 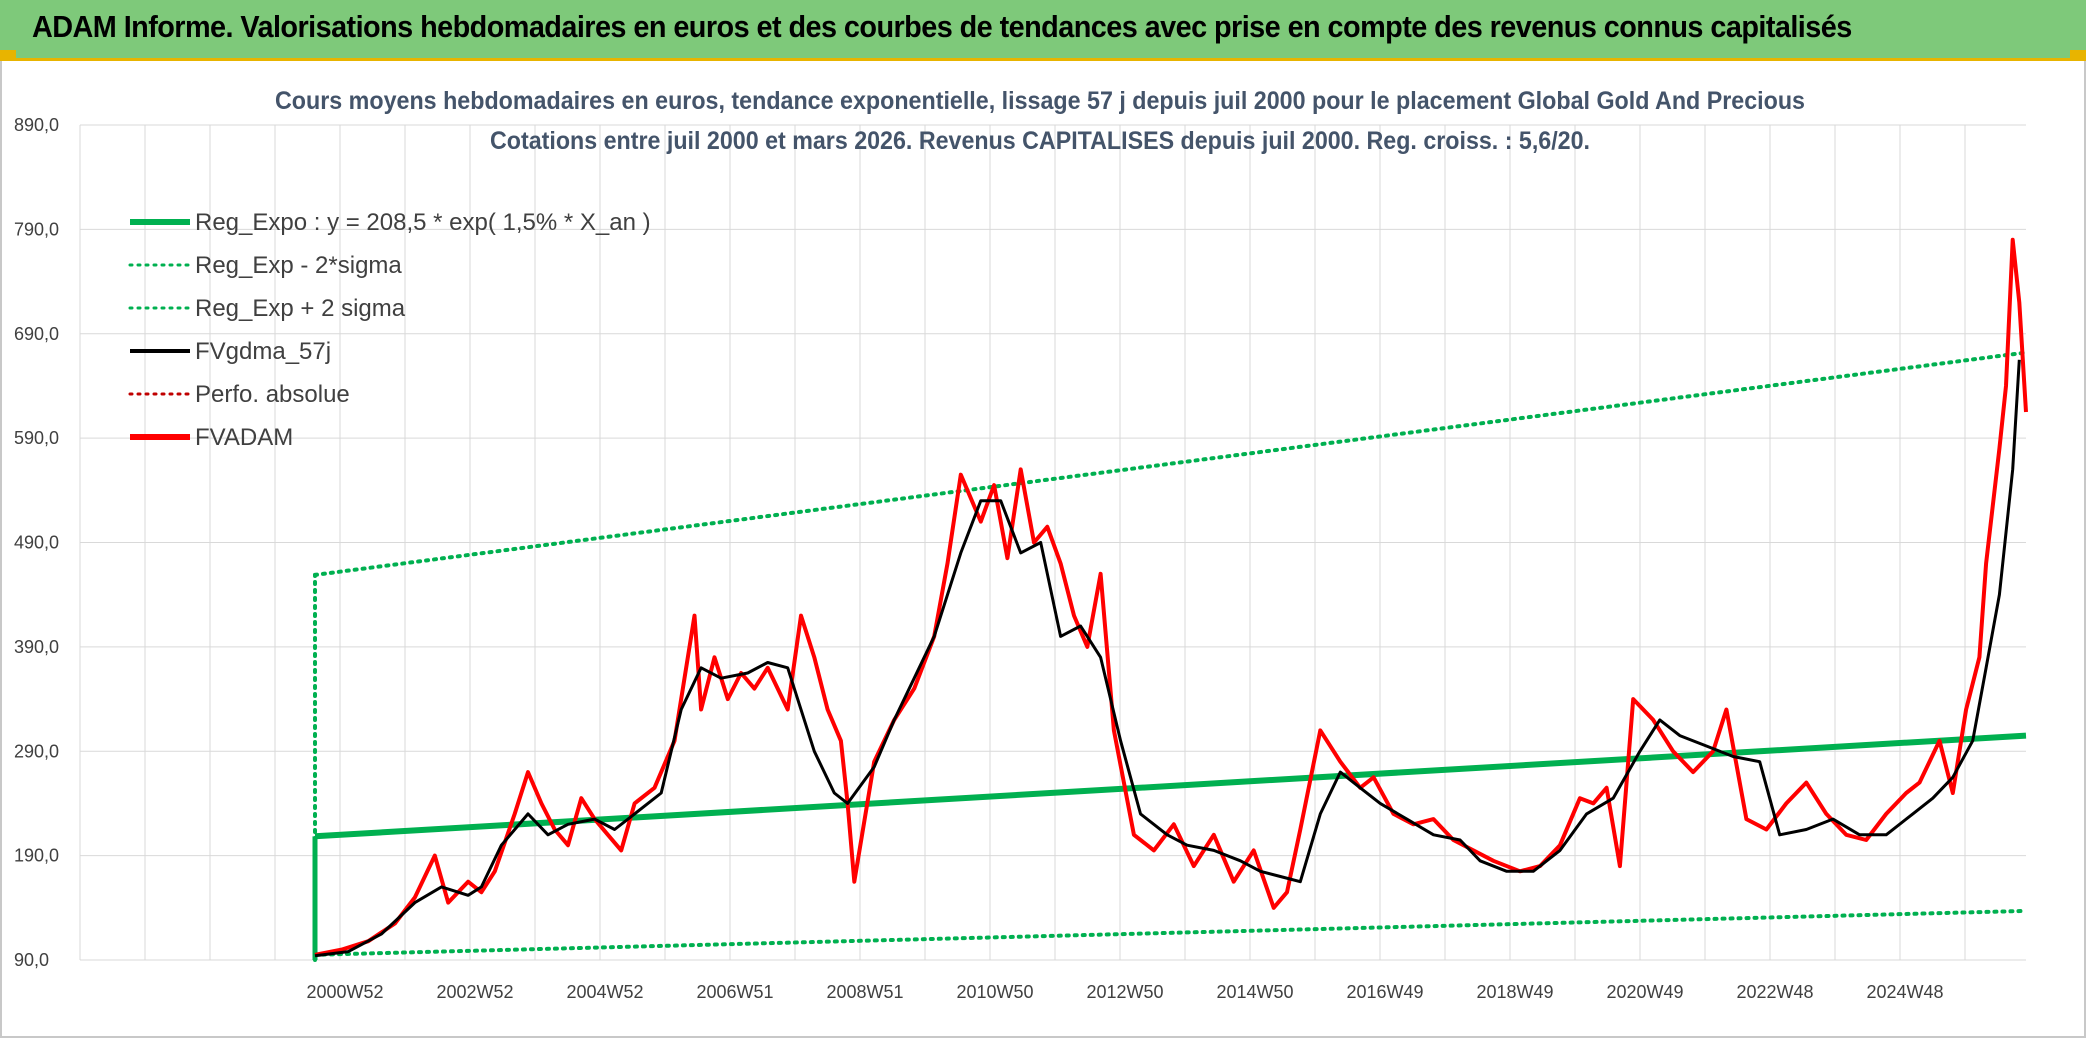 I want to click on x-tick-label: 2012W50, so click(x=1124, y=992).